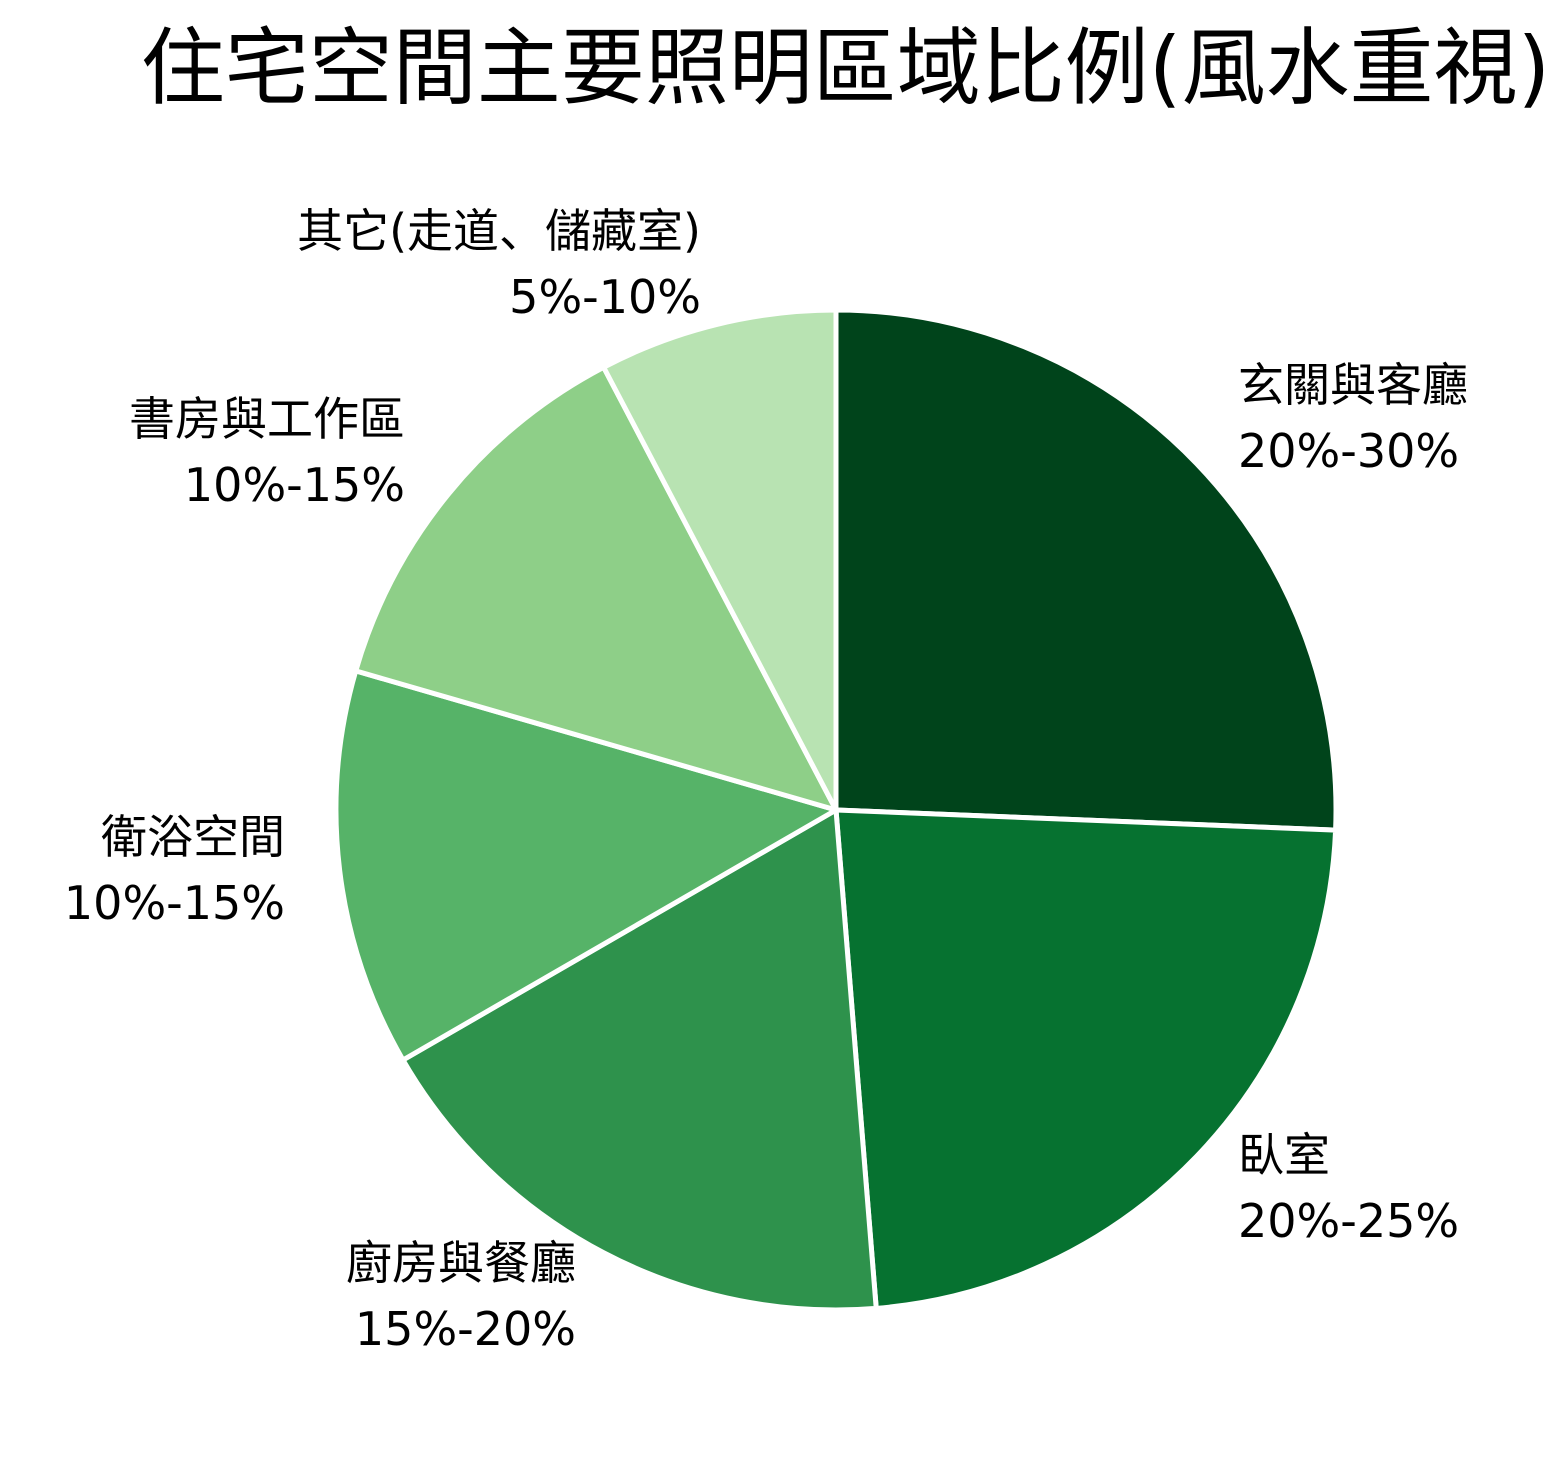 Image resolution: width=1561 pixels, height=1469 pixels. Describe the element at coordinates (461, 1296) in the screenshot. I see `label-kitchen-dining: 廚房與餐廳 15%-20%` at that location.